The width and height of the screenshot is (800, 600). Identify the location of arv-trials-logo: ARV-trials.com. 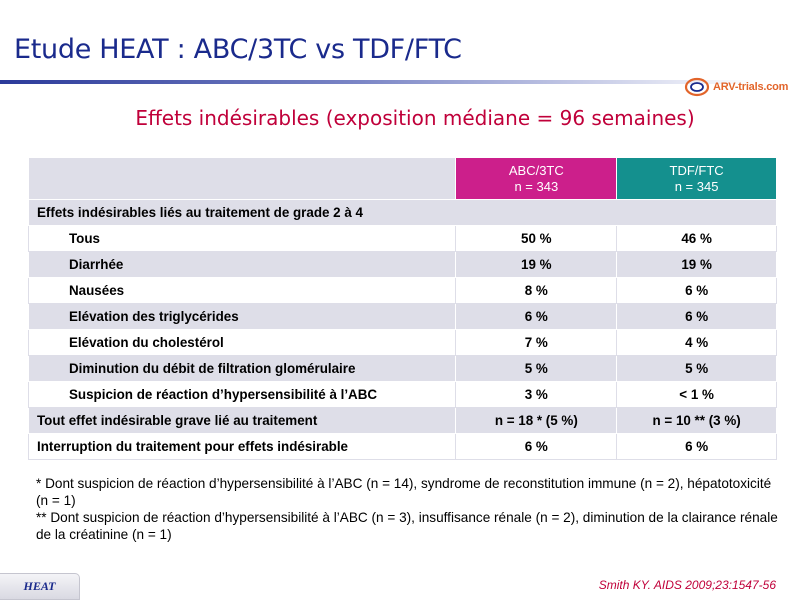
(736, 87).